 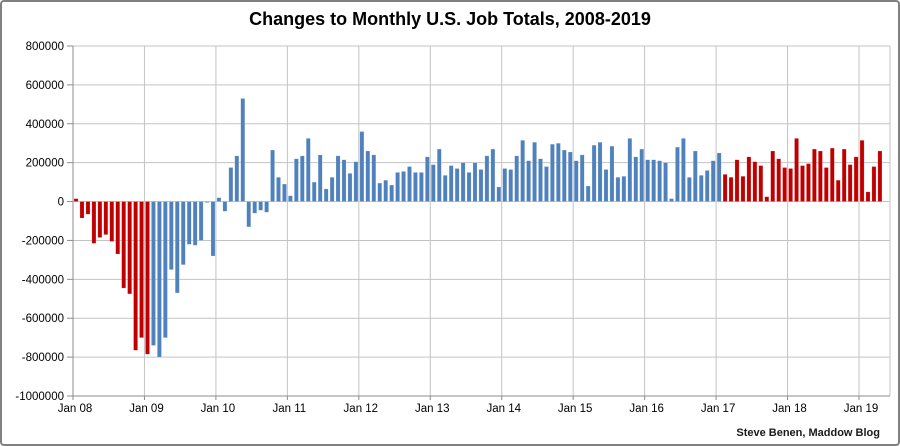 I want to click on y-axis-label: 200000, so click(x=45, y=164).